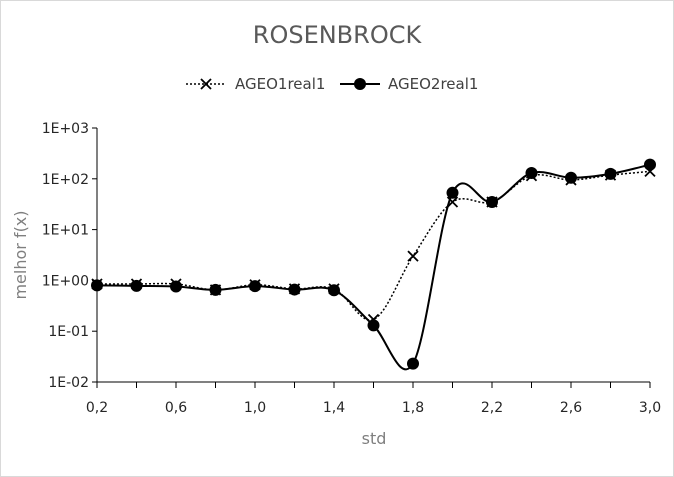 This screenshot has width=674, height=477. I want to click on x-axis-label: std, so click(374, 438).